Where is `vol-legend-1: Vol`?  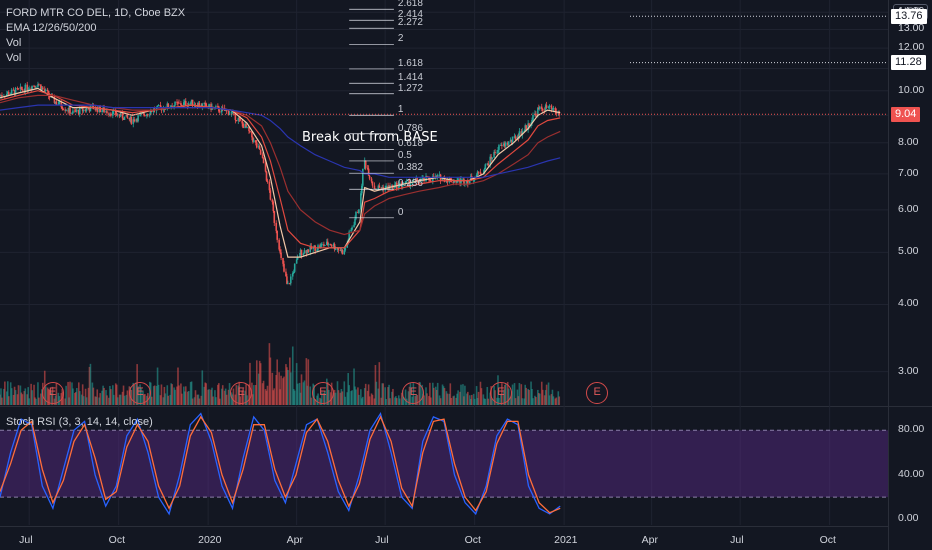 vol-legend-1: Vol is located at coordinates (14, 43).